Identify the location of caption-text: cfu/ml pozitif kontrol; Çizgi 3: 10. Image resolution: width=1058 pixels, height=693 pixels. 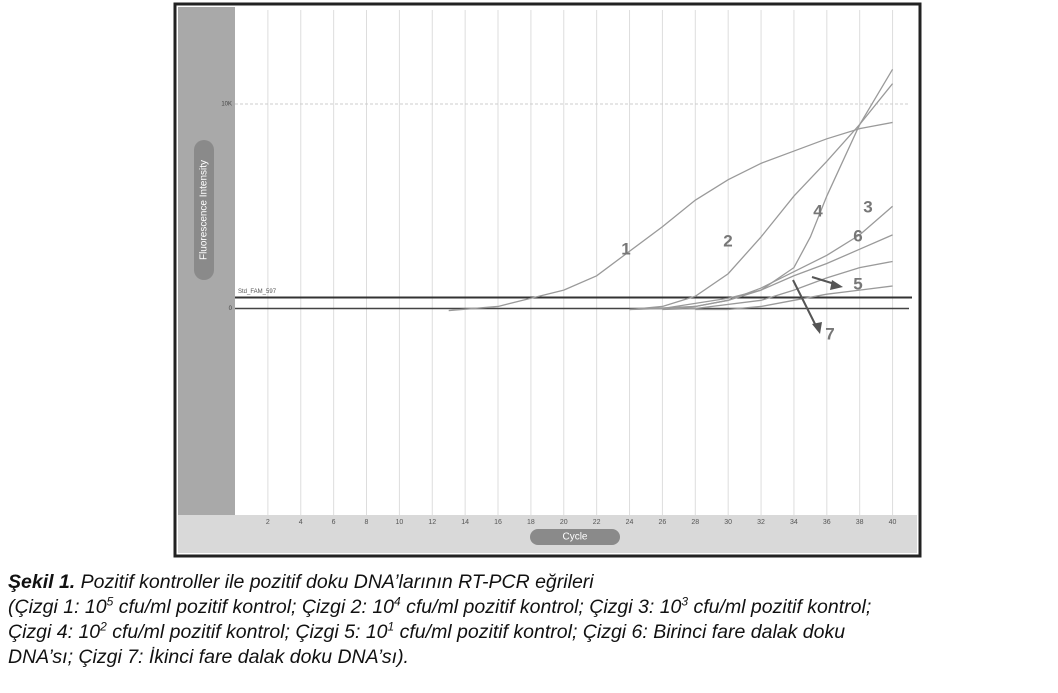
(541, 607).